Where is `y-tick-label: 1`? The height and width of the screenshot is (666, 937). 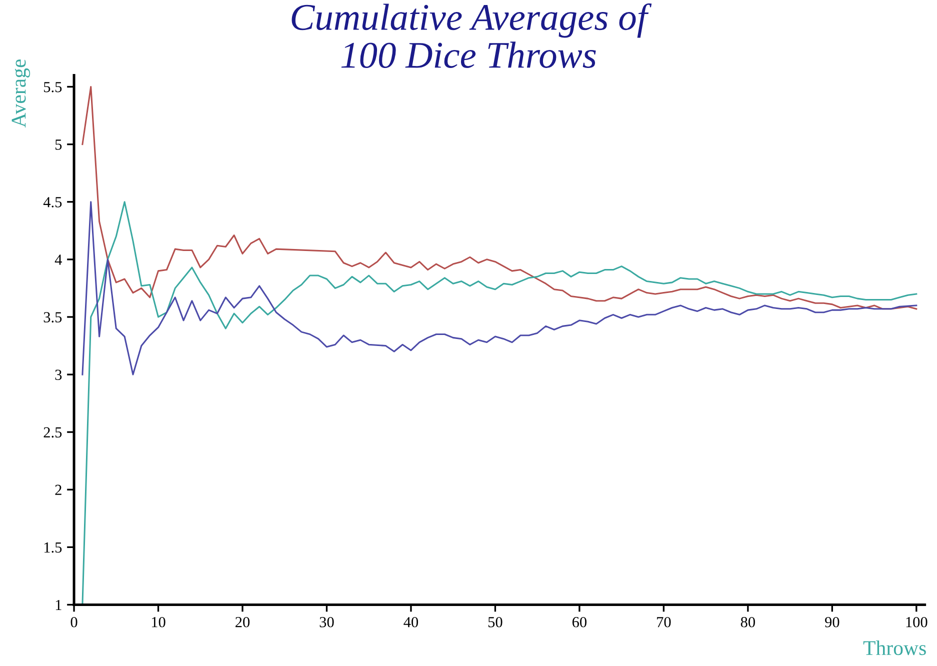 y-tick-label: 1 is located at coordinates (59, 605).